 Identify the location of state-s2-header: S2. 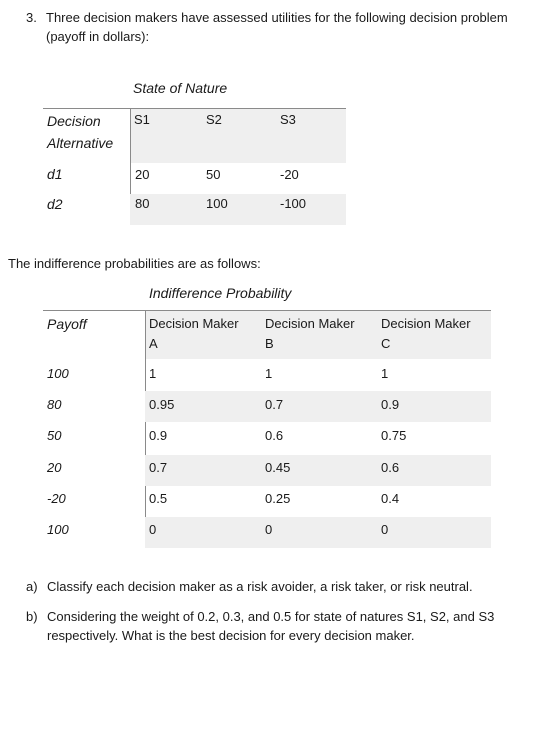
(214, 119).